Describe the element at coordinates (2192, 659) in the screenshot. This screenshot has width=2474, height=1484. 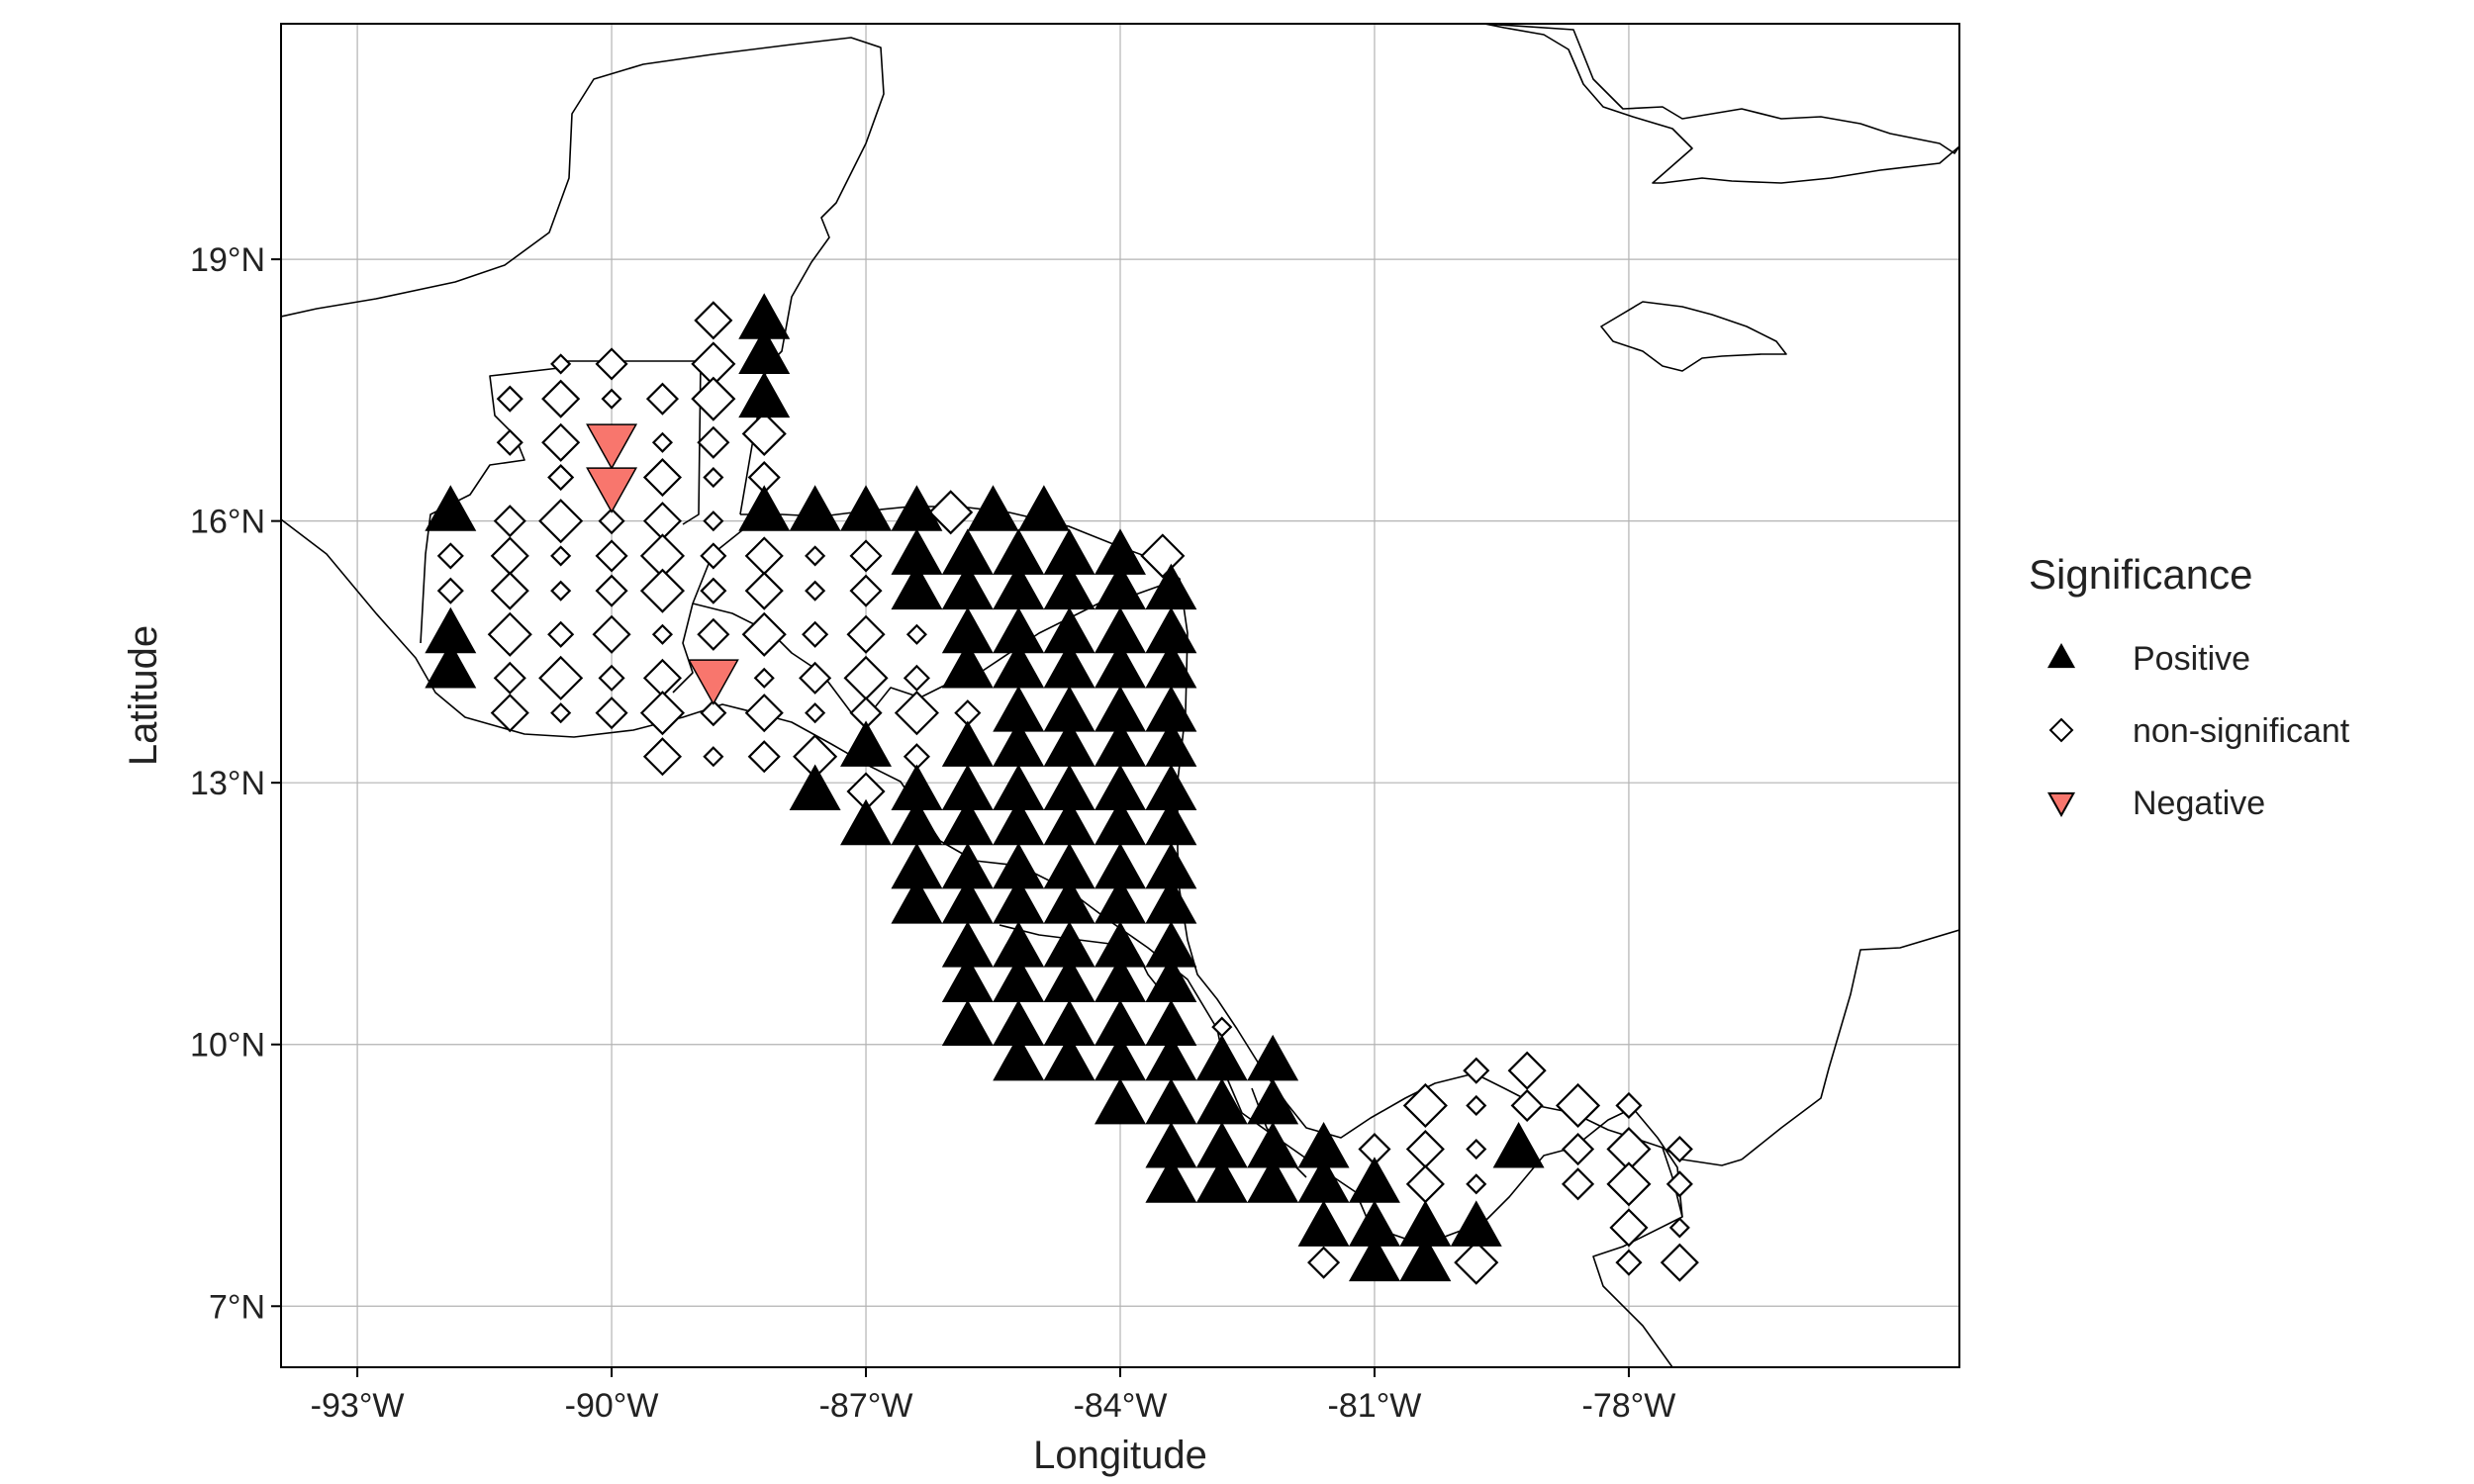
I see `legend-label-positive: Positive` at that location.